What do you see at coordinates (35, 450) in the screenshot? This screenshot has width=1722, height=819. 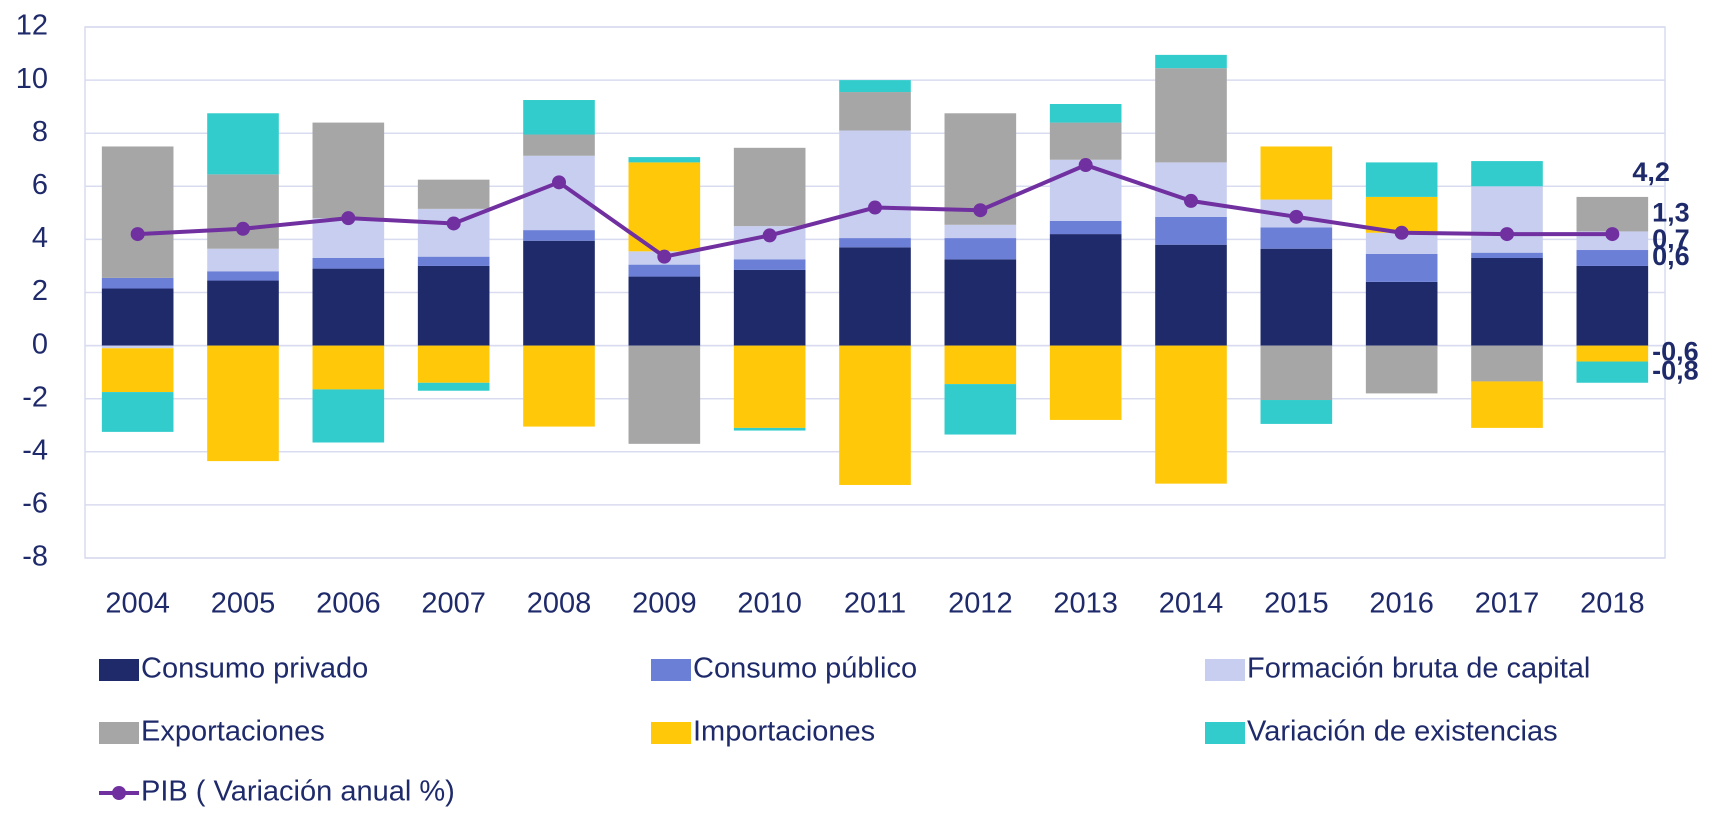 I see `y-tick-label: -4` at bounding box center [35, 450].